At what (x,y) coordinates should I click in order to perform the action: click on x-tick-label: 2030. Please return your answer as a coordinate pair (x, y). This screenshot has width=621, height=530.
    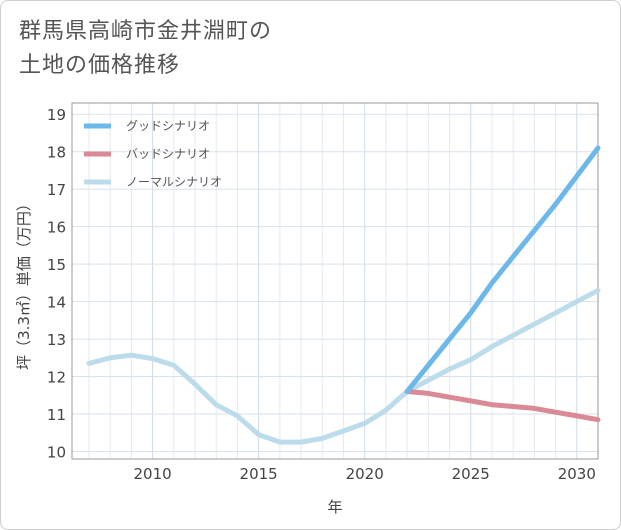
    Looking at the image, I should click on (577, 474).